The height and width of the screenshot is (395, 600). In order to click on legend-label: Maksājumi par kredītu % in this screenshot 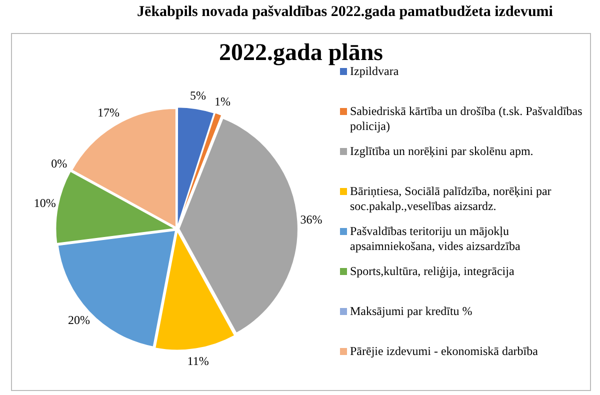, I will do `click(411, 311)`.